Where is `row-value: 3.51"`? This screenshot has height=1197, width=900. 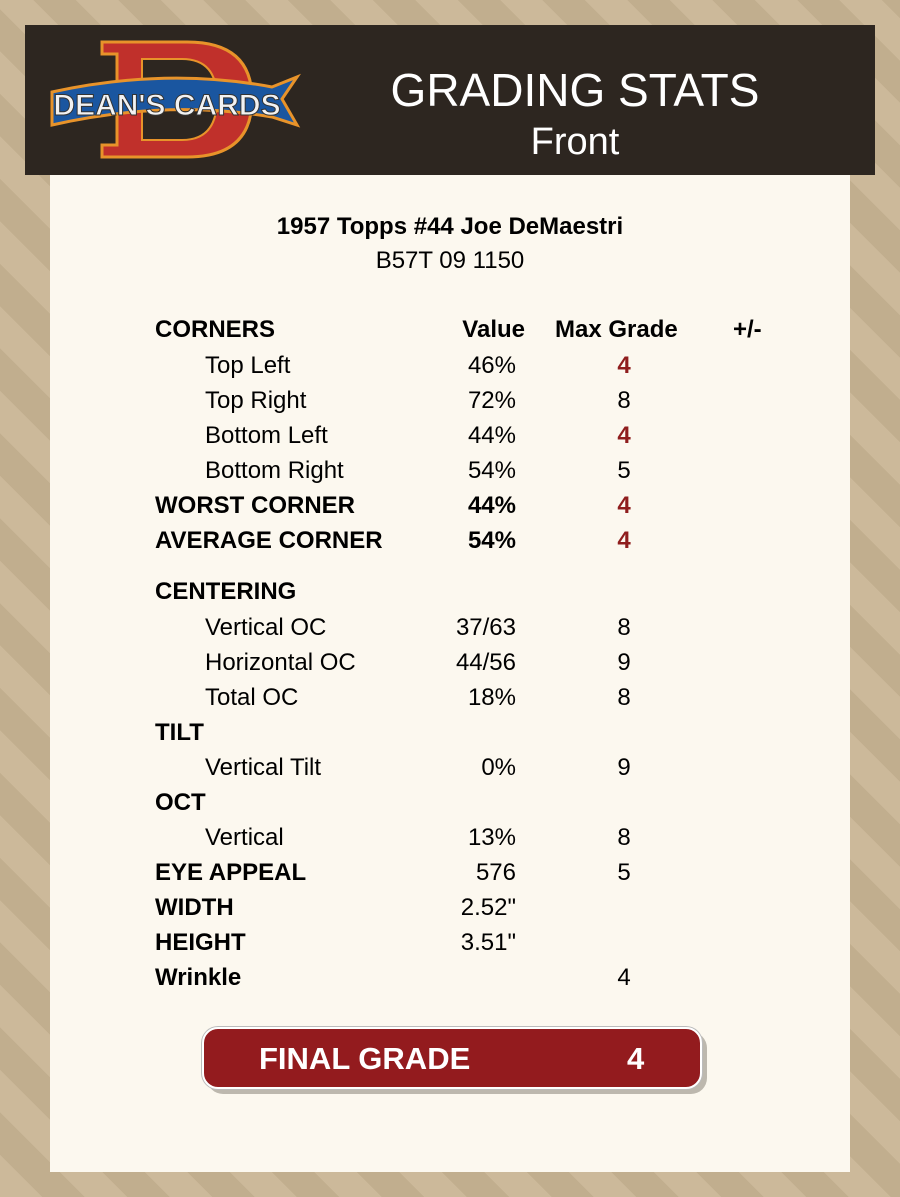 row-value: 3.51" is located at coordinates (488, 942).